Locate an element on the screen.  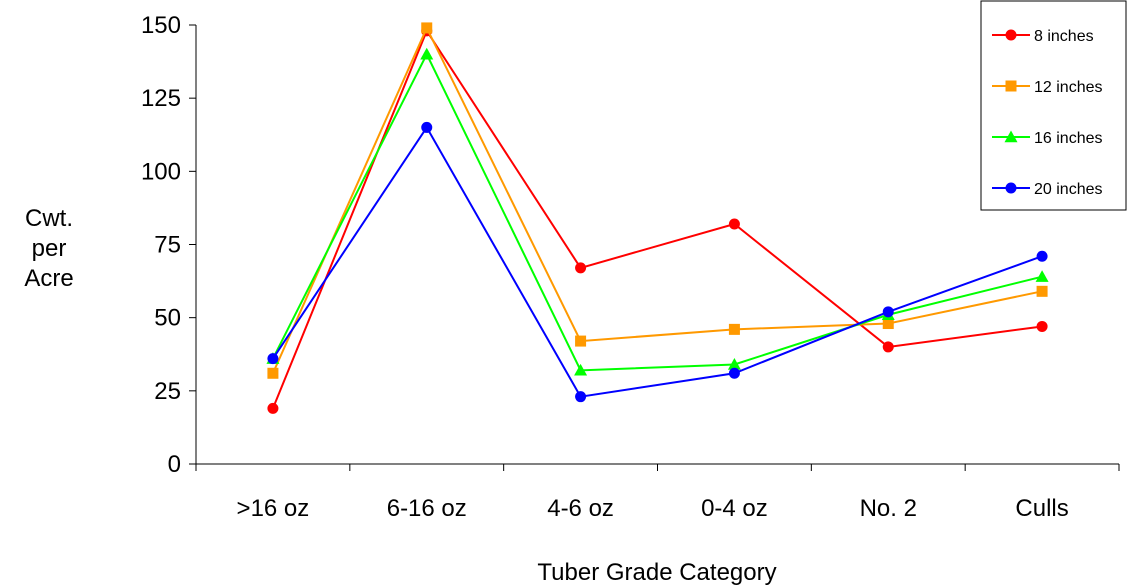
legend-label: 20 inches is located at coordinates (1068, 189).